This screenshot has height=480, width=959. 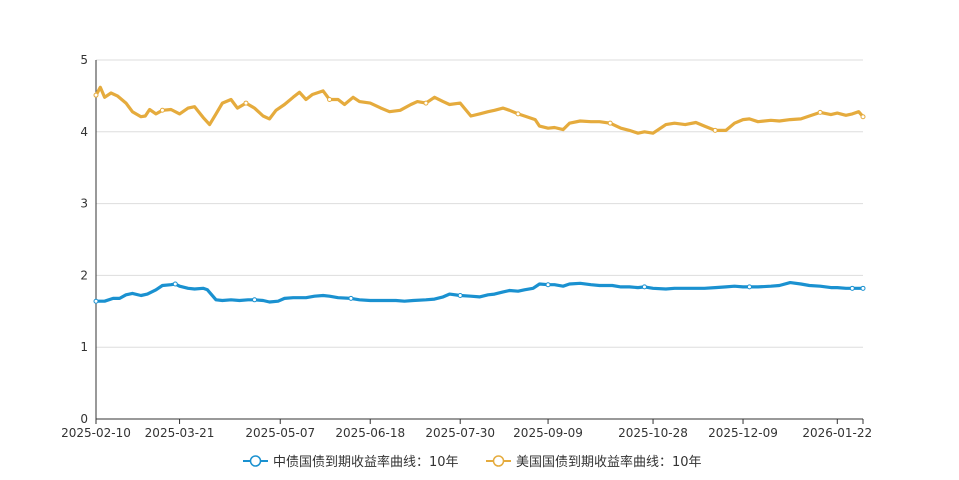 What do you see at coordinates (653, 433) in the screenshot?
I see `x-tick-label: 2025-10-28` at bounding box center [653, 433].